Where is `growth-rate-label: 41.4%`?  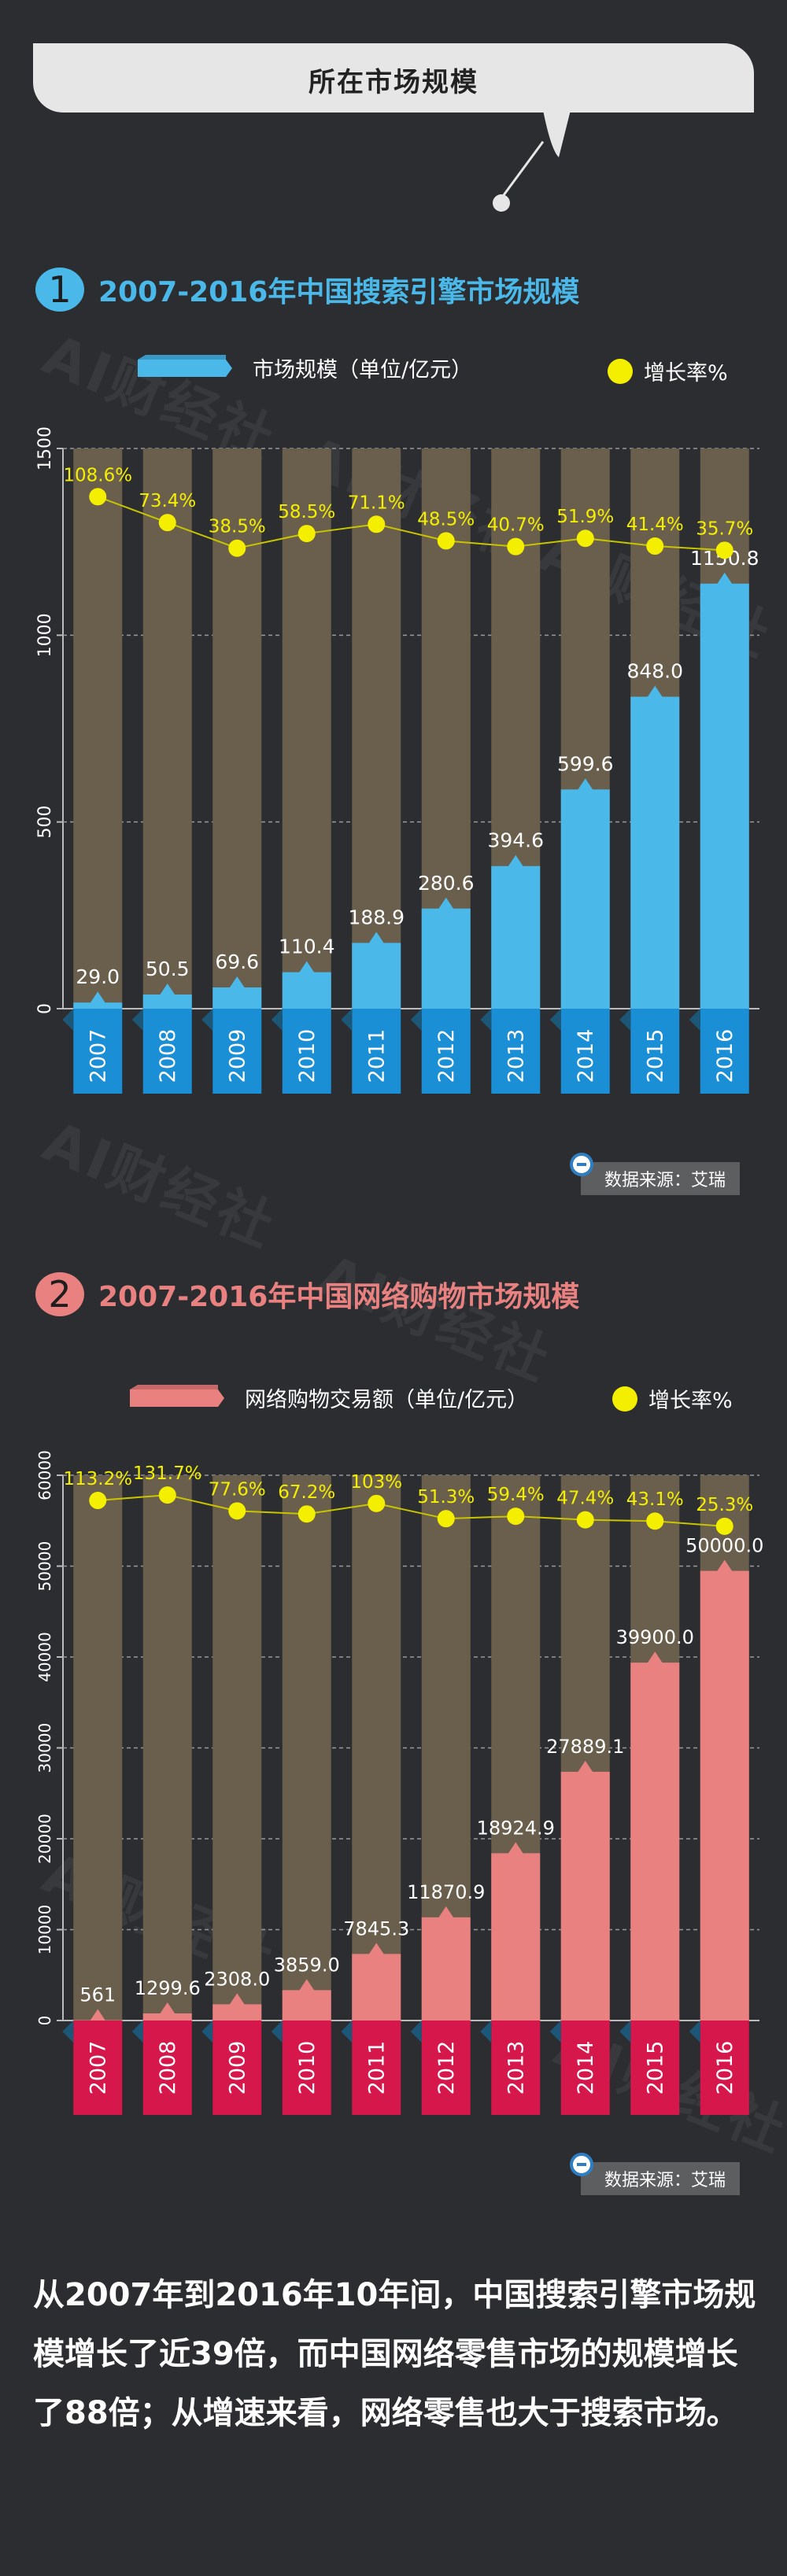
growth-rate-label: 41.4% is located at coordinates (655, 525).